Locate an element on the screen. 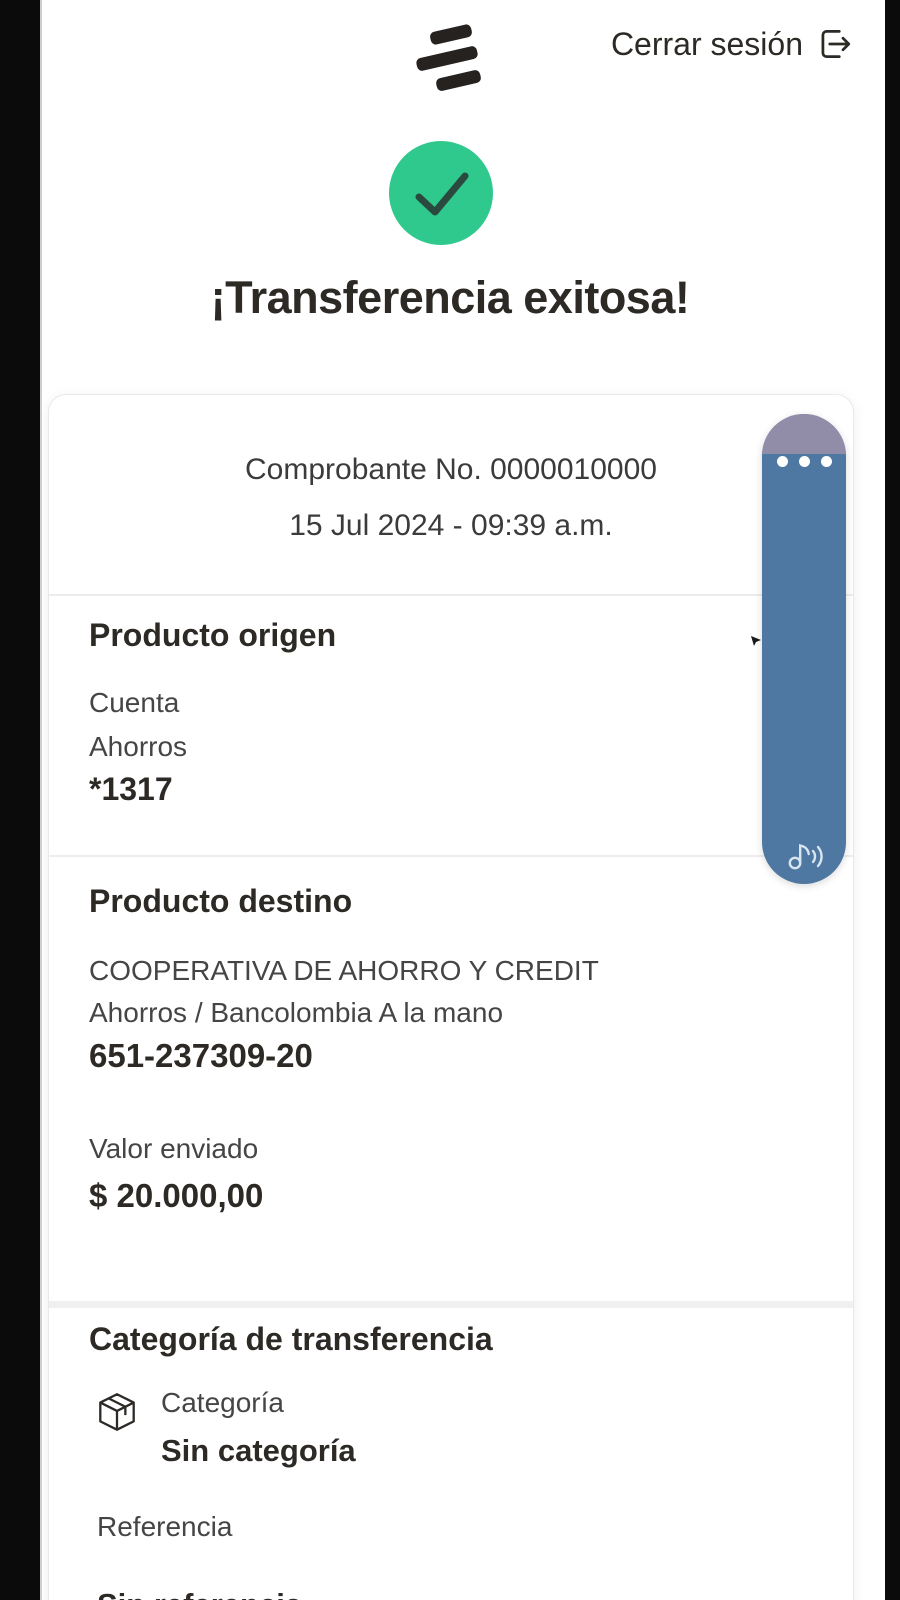 Image resolution: width=900 pixels, height=1600 pixels. logout-label: Cerrar sesión is located at coordinates (706, 44).